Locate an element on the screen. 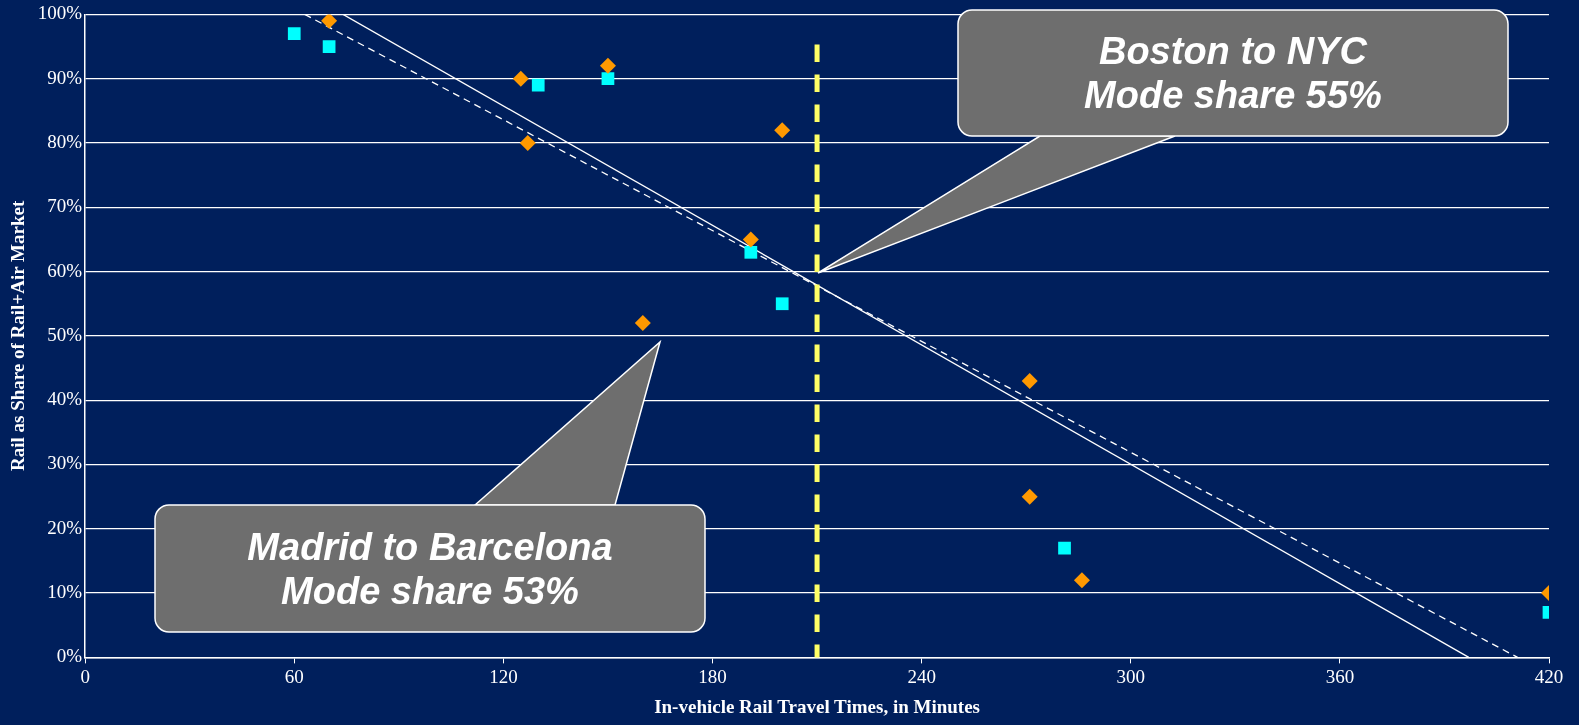  x-tick-label: 360 is located at coordinates (1340, 676).